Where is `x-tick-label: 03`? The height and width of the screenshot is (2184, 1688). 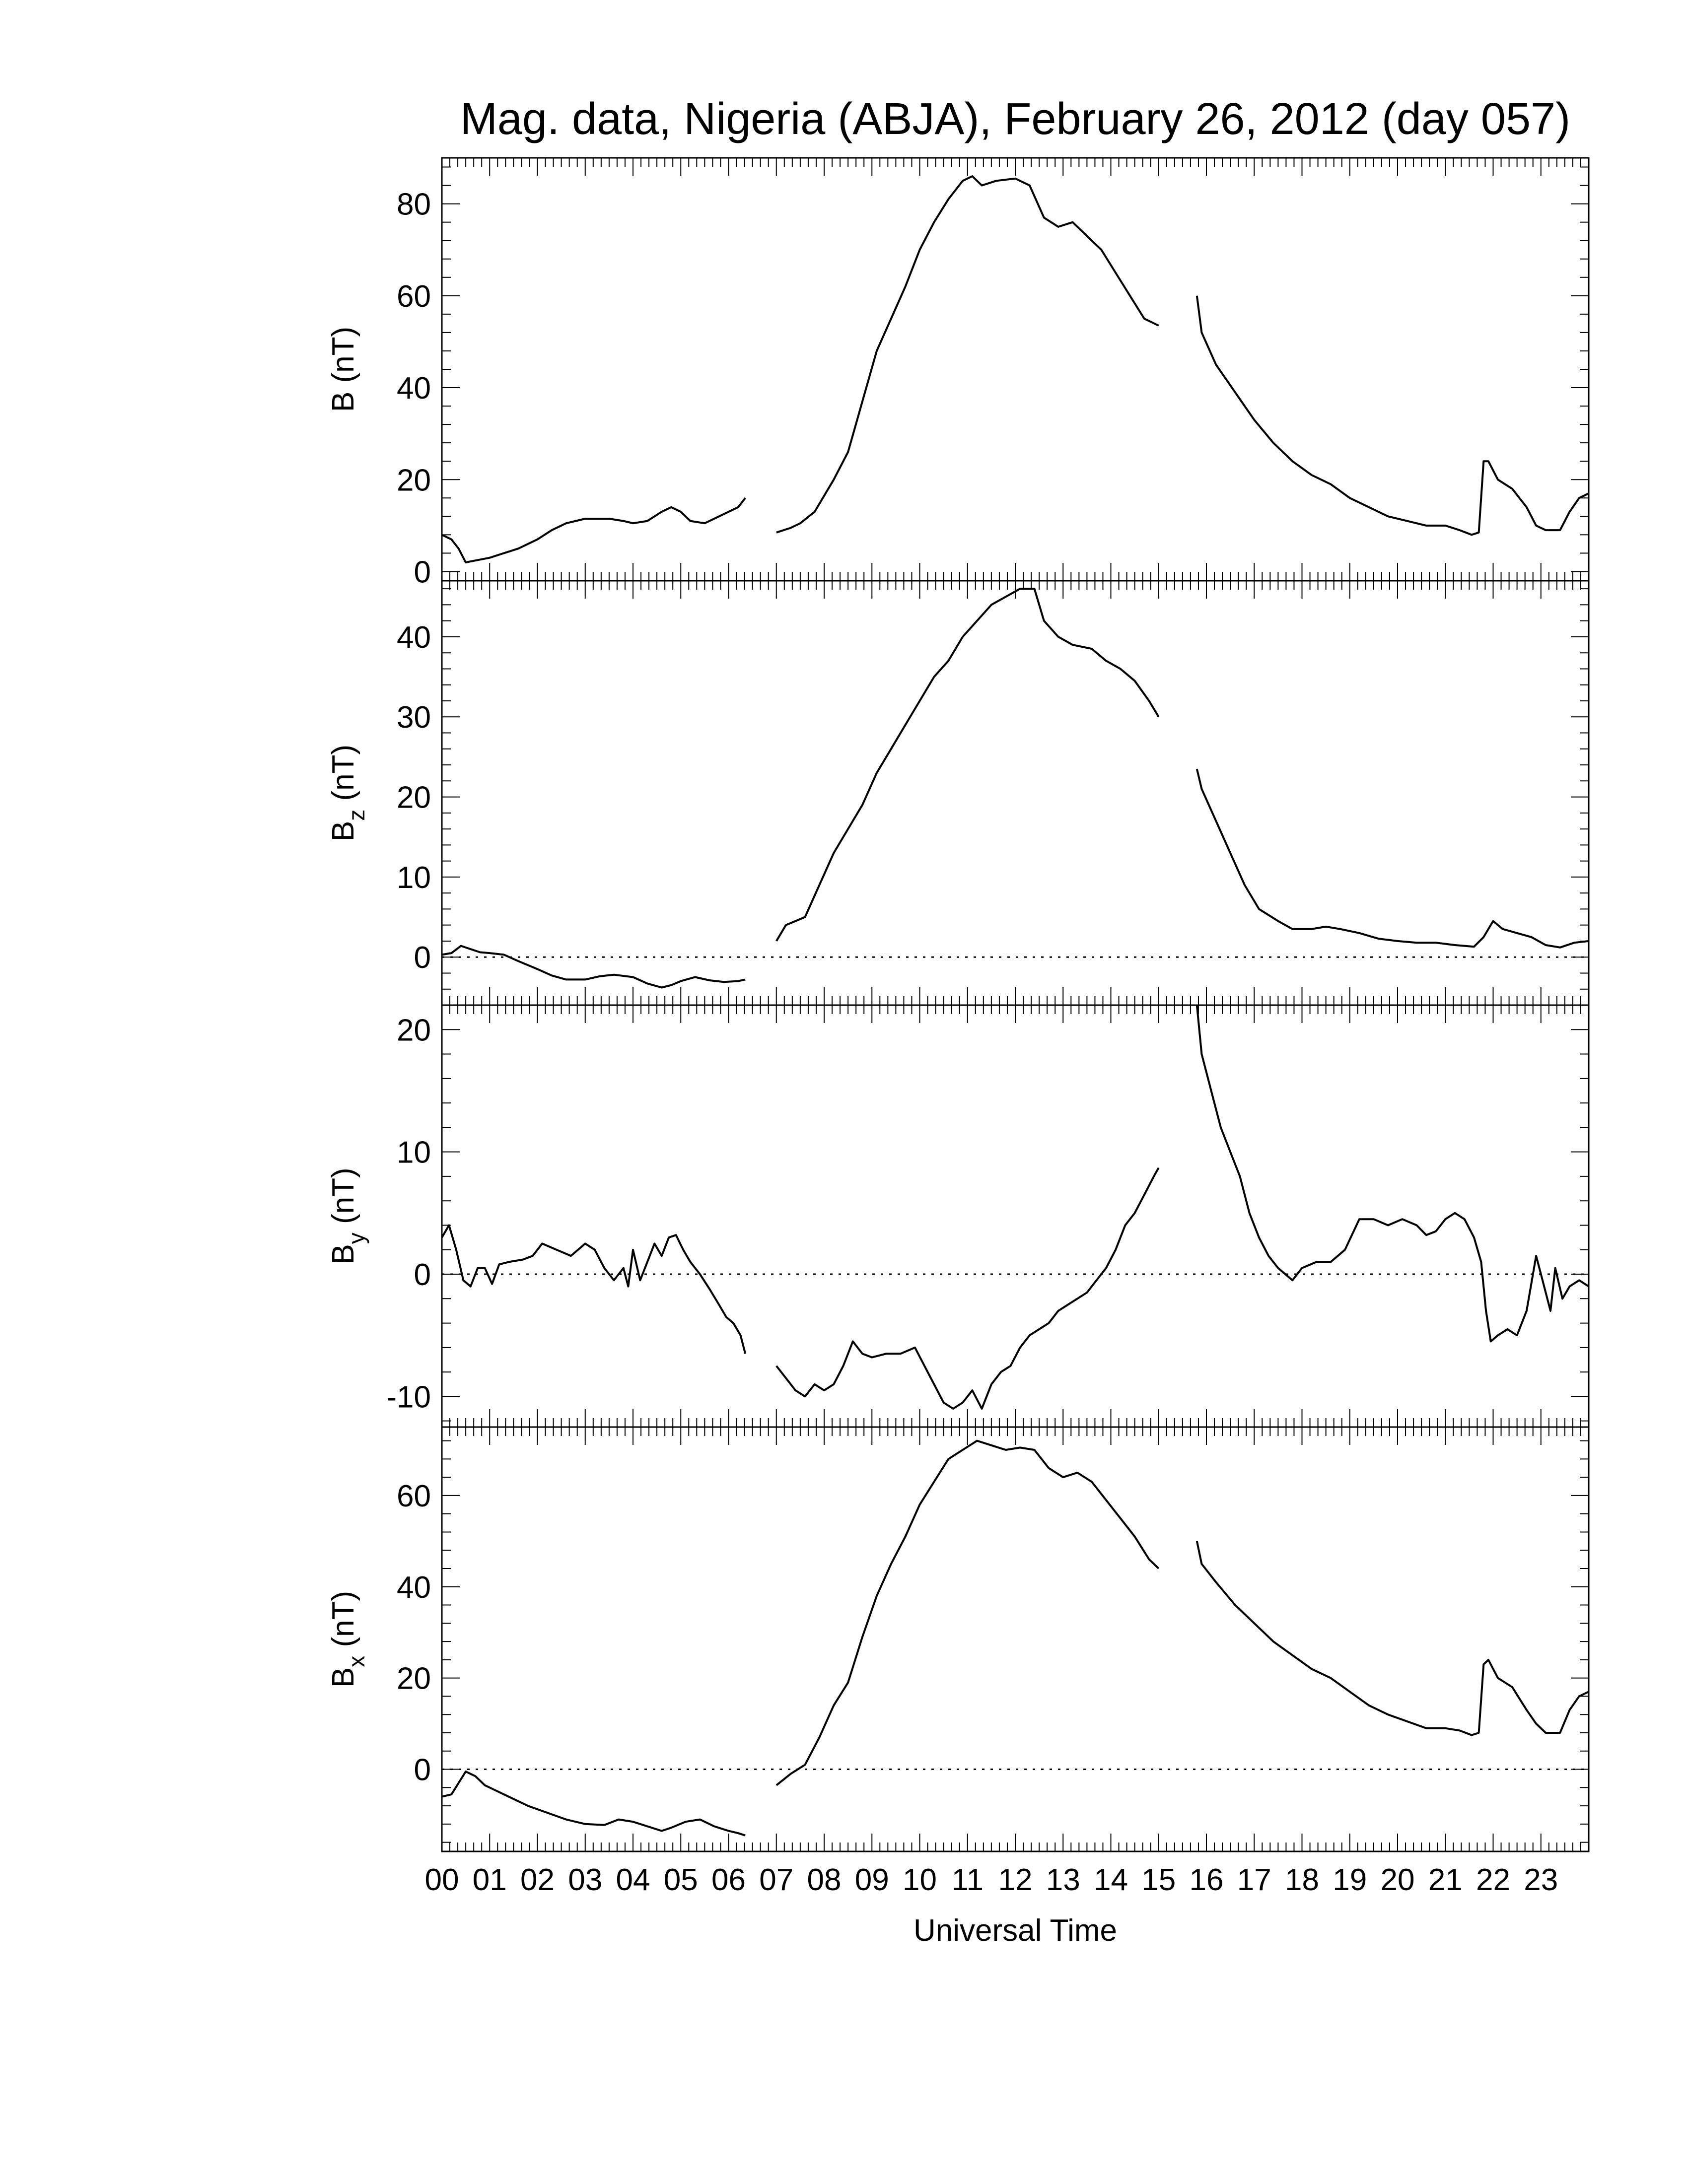
x-tick-label: 03 is located at coordinates (585, 1880).